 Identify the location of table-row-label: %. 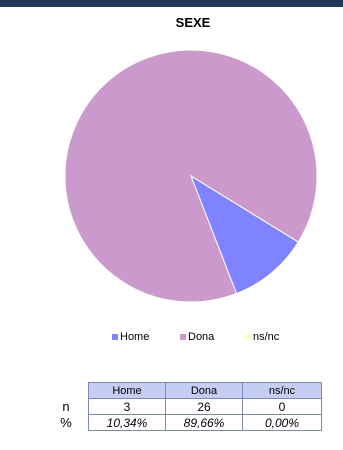
(66, 422).